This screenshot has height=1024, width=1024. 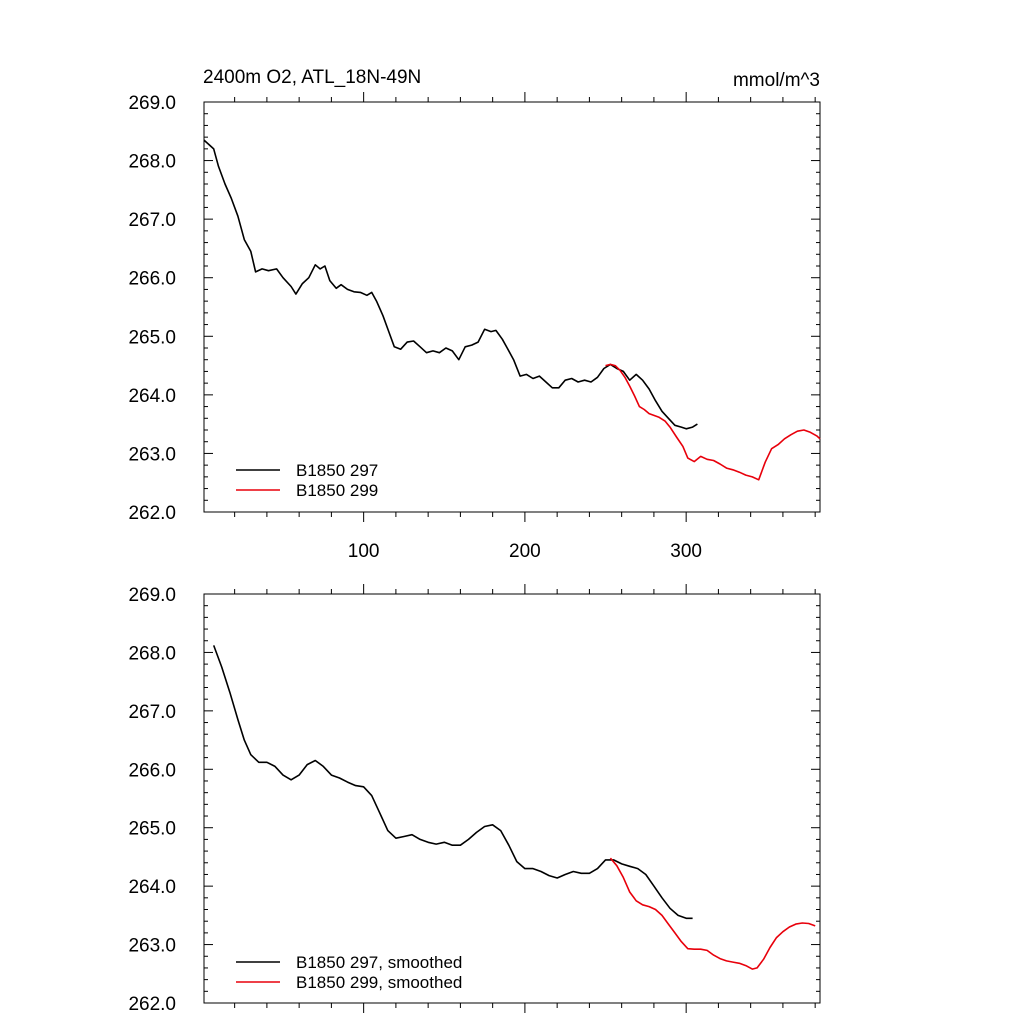 What do you see at coordinates (776, 80) in the screenshot?
I see `units-label: mmol/m^3` at bounding box center [776, 80].